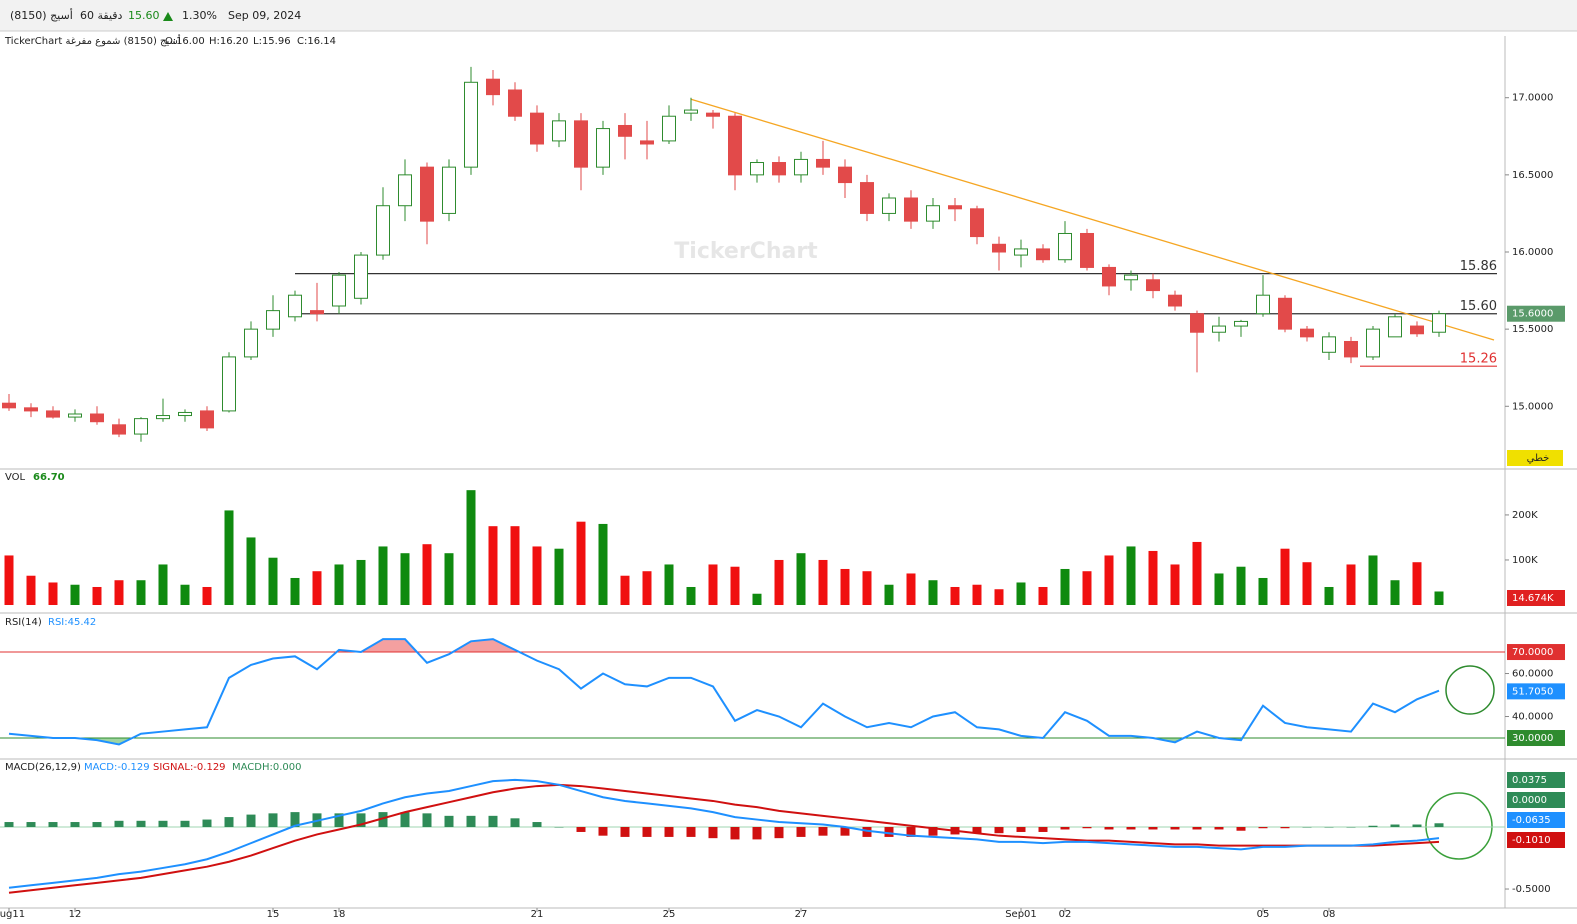  What do you see at coordinates (1533, 598) in the screenshot?
I see `volume-marker: 14.674K` at bounding box center [1533, 598].